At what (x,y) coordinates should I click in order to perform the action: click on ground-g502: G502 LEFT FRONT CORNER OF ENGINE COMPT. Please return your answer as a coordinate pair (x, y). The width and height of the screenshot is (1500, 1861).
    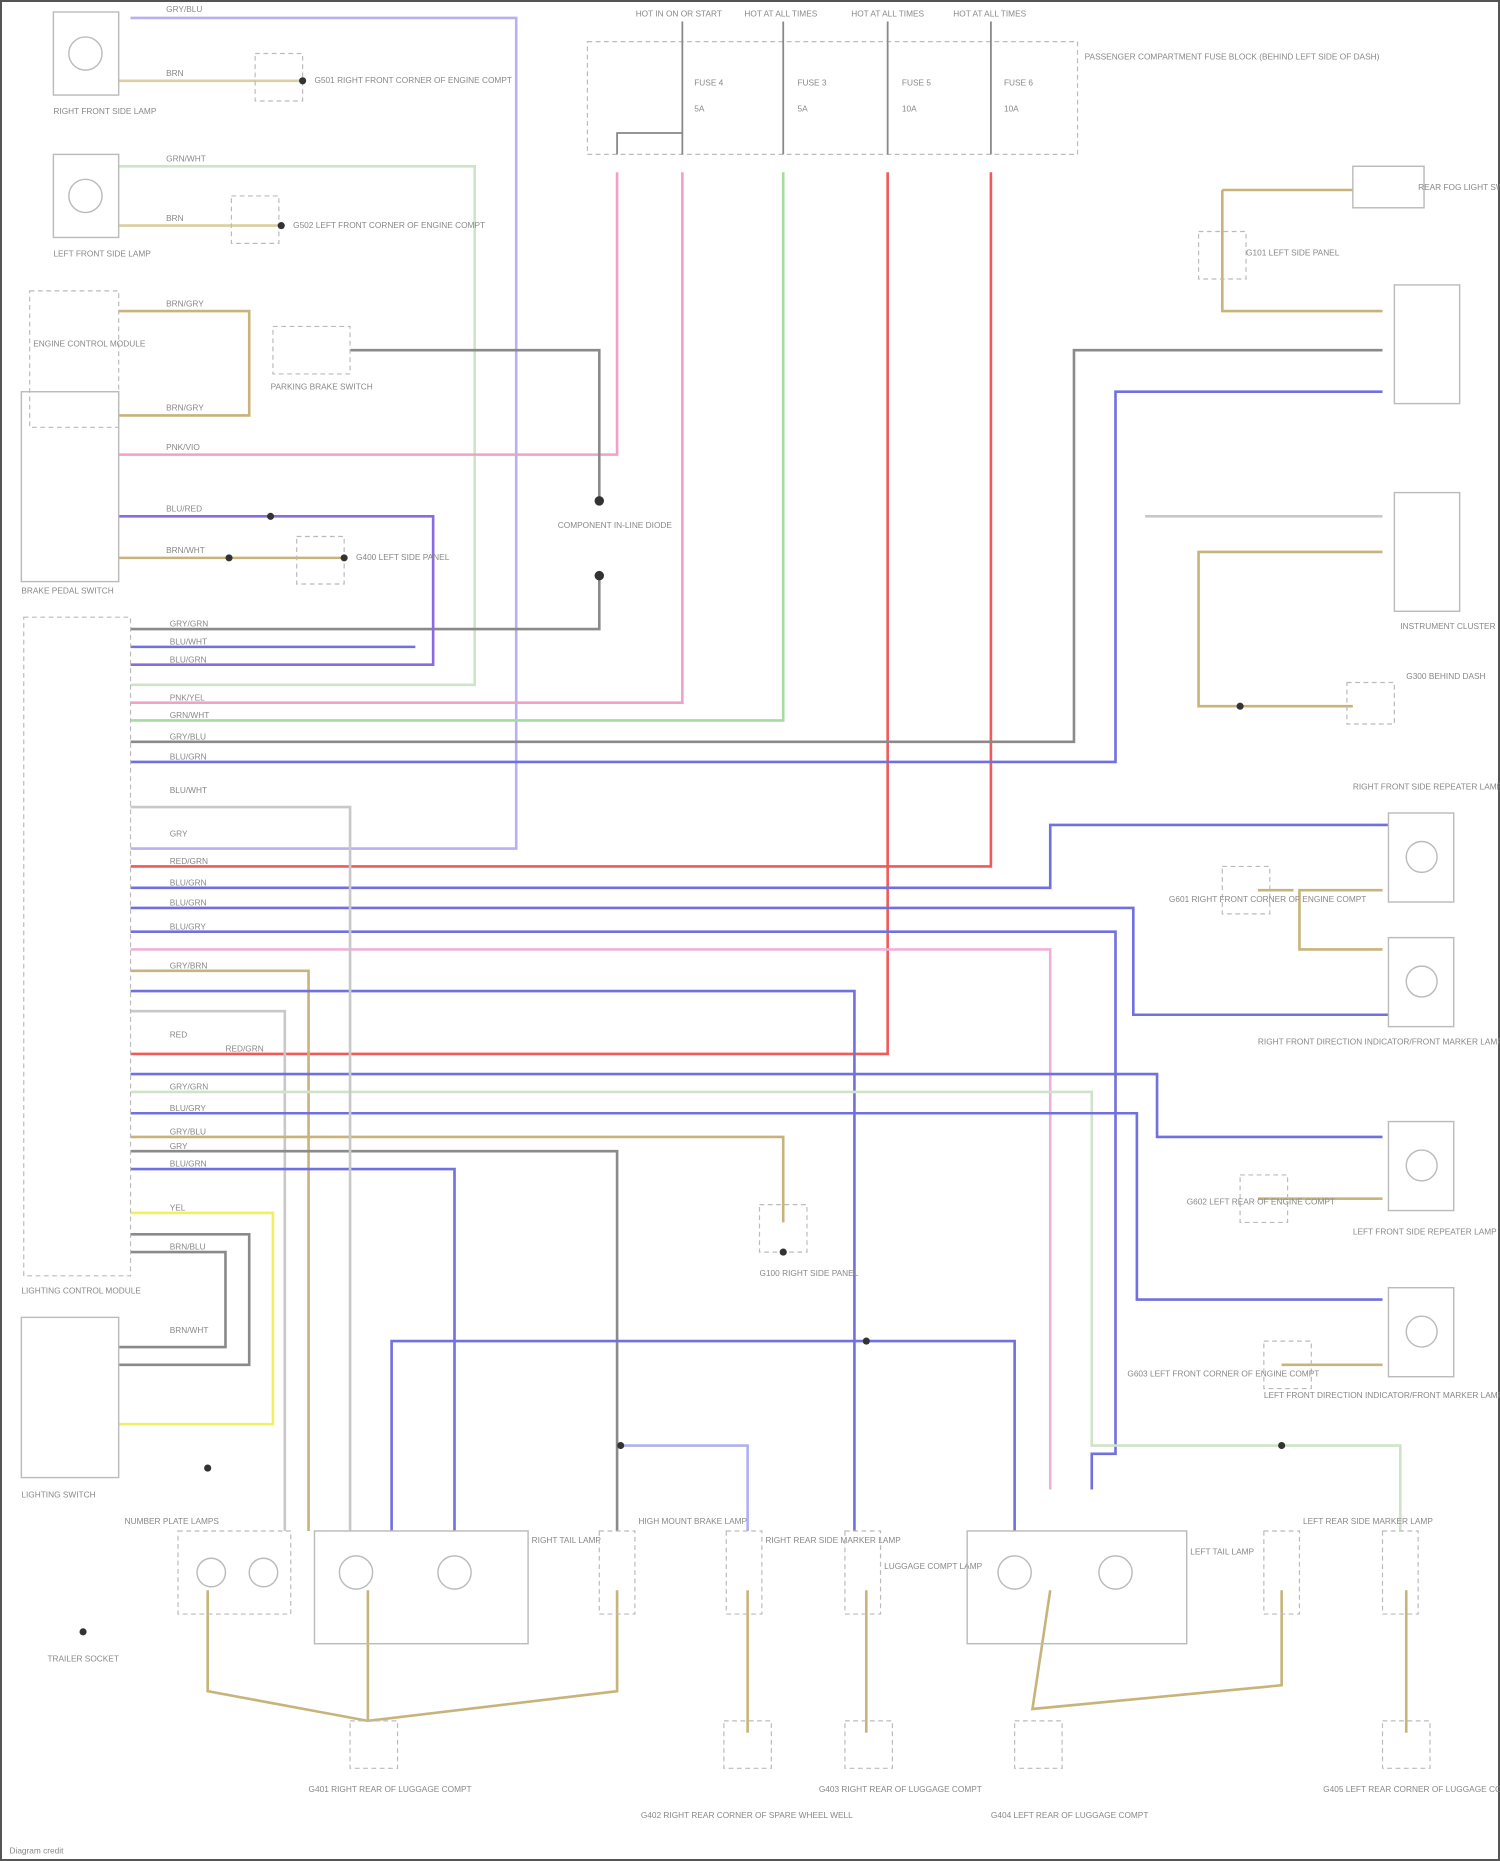
    Looking at the image, I should click on (357, 219).